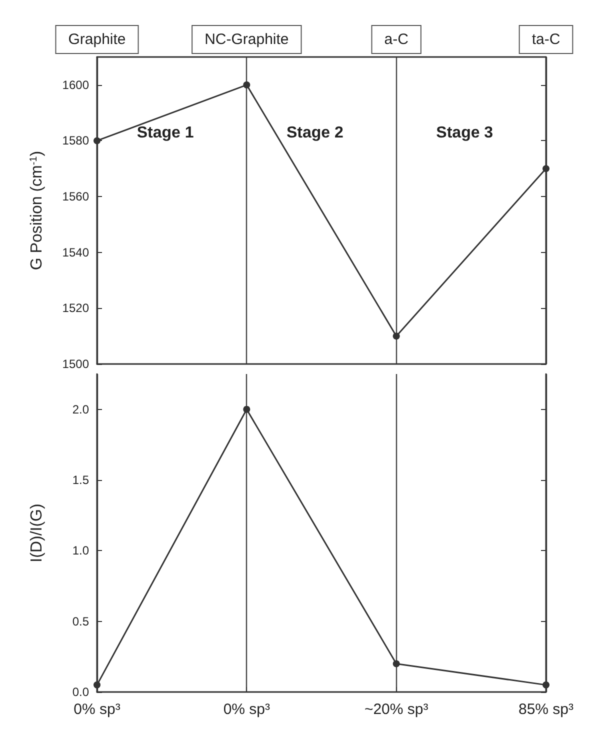  What do you see at coordinates (546, 39) in the screenshot?
I see `x-tick-label: ta-C` at bounding box center [546, 39].